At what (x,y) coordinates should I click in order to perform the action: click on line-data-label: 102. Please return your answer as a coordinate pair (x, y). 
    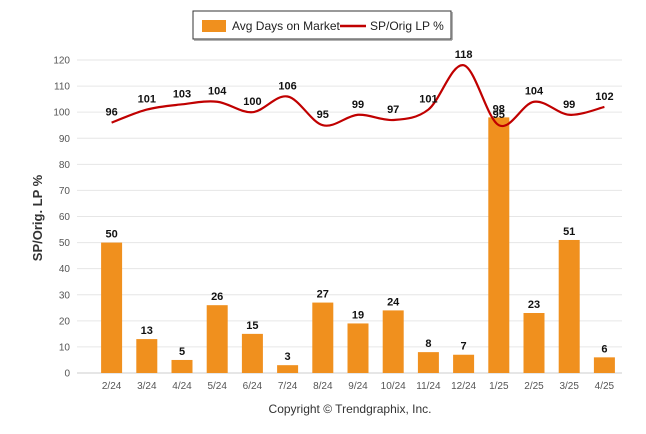
    Looking at the image, I should click on (604, 97).